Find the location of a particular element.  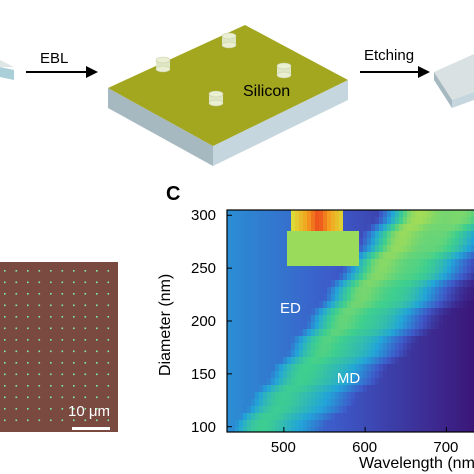

etching-label: Etching is located at coordinates (389, 55).